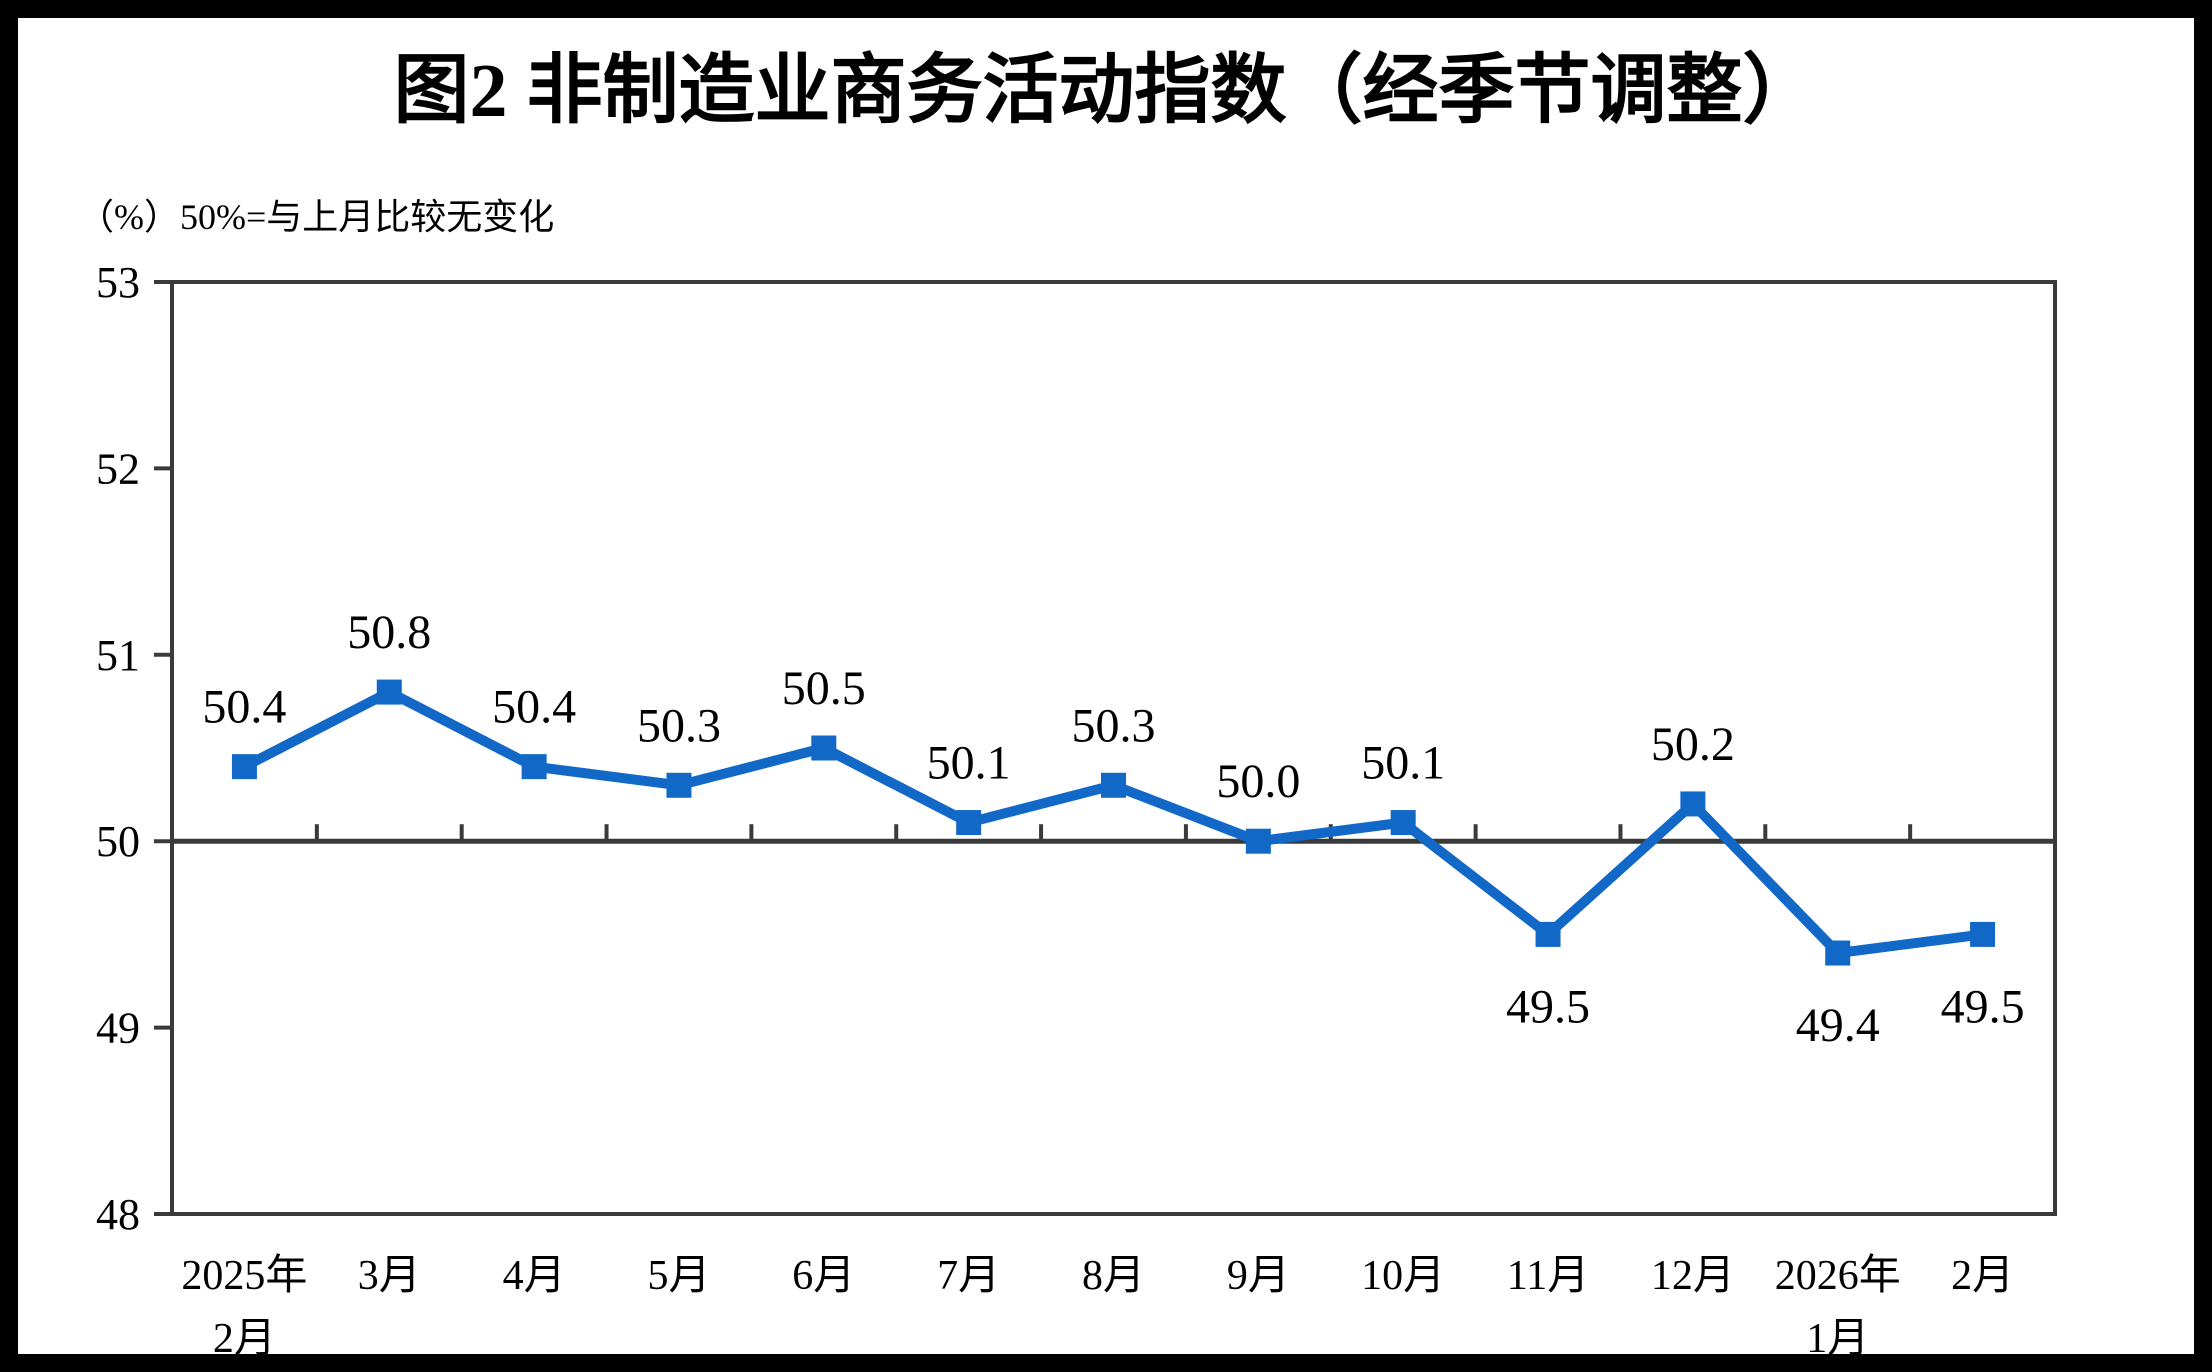  What do you see at coordinates (118, 282) in the screenshot?
I see `y-axis-tick-label: 53` at bounding box center [118, 282].